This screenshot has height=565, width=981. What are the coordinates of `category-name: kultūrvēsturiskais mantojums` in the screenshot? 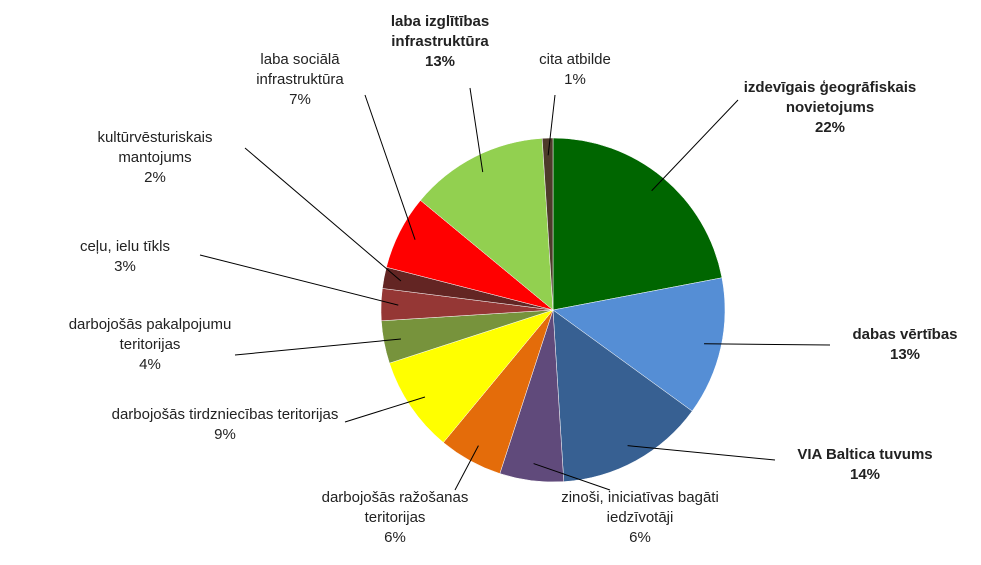 It's located at (155, 147).